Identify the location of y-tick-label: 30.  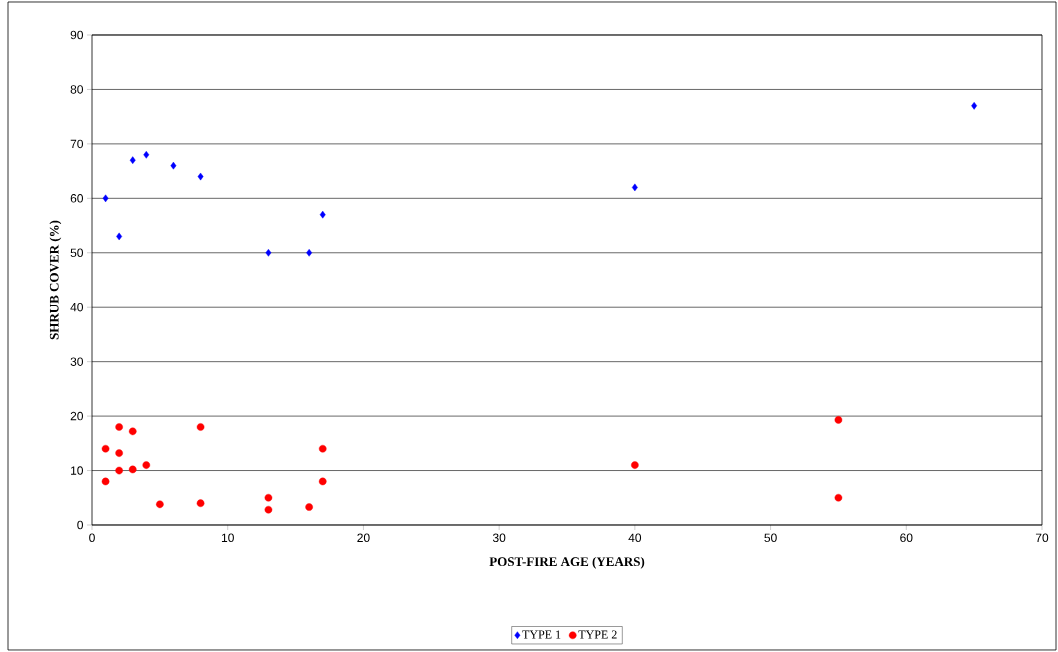
(77, 361).